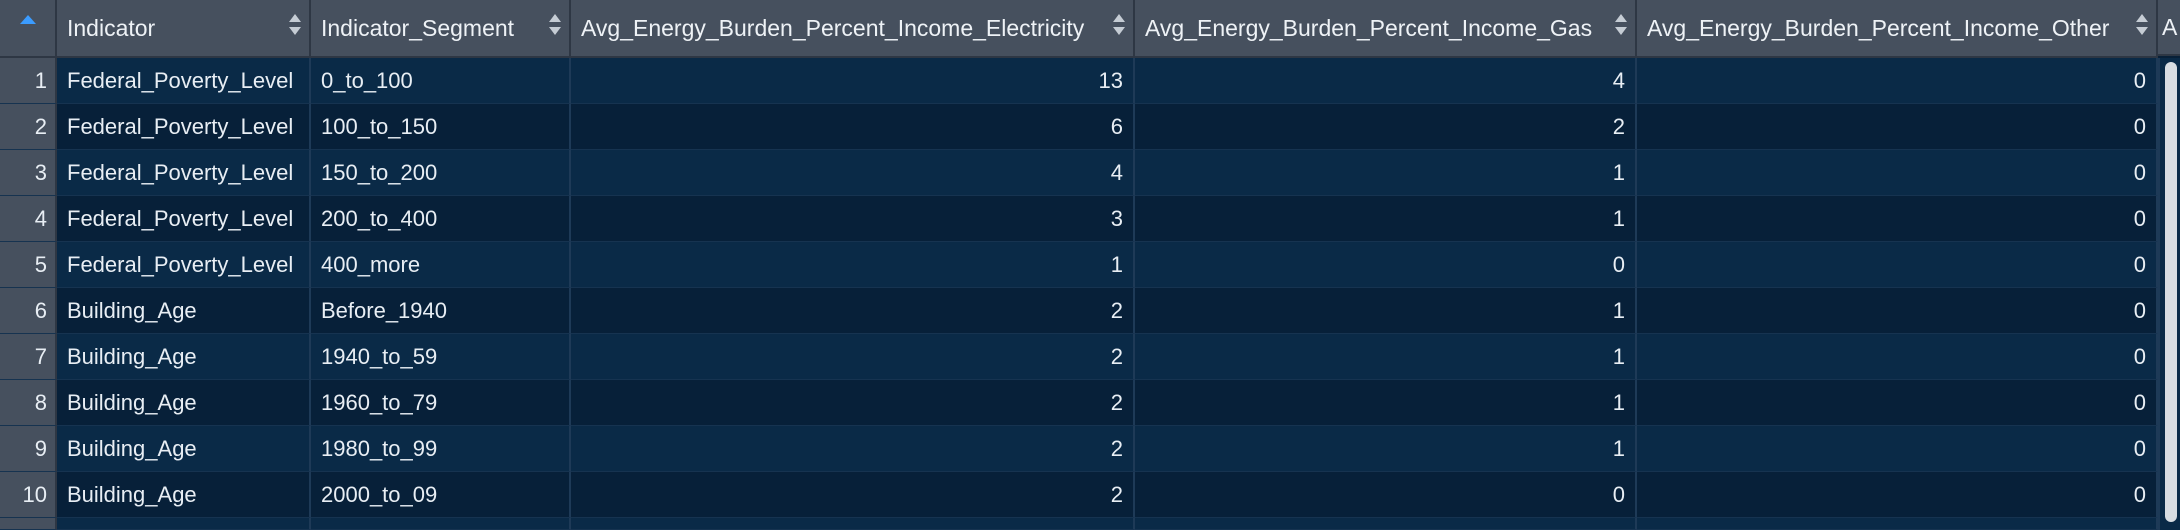  I want to click on row-number: 7, so click(28, 357).